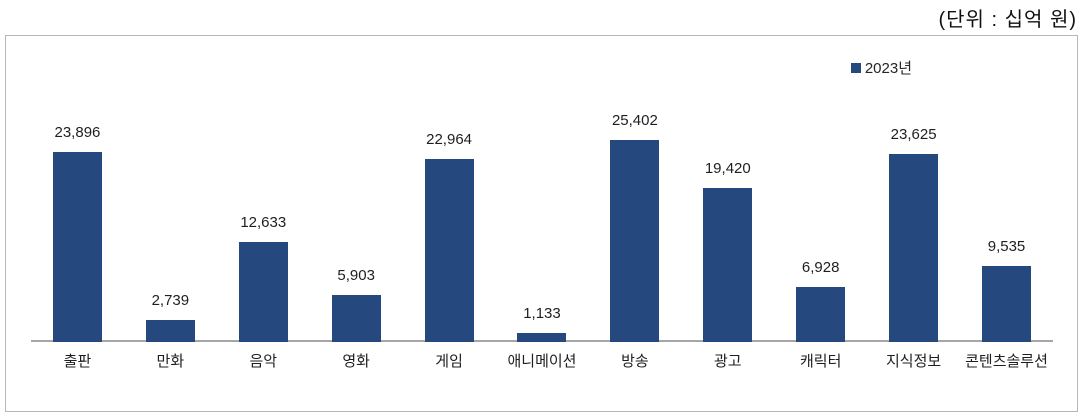 The width and height of the screenshot is (1085, 419). Describe the element at coordinates (727, 168) in the screenshot. I see `value-label: 19,420` at that location.